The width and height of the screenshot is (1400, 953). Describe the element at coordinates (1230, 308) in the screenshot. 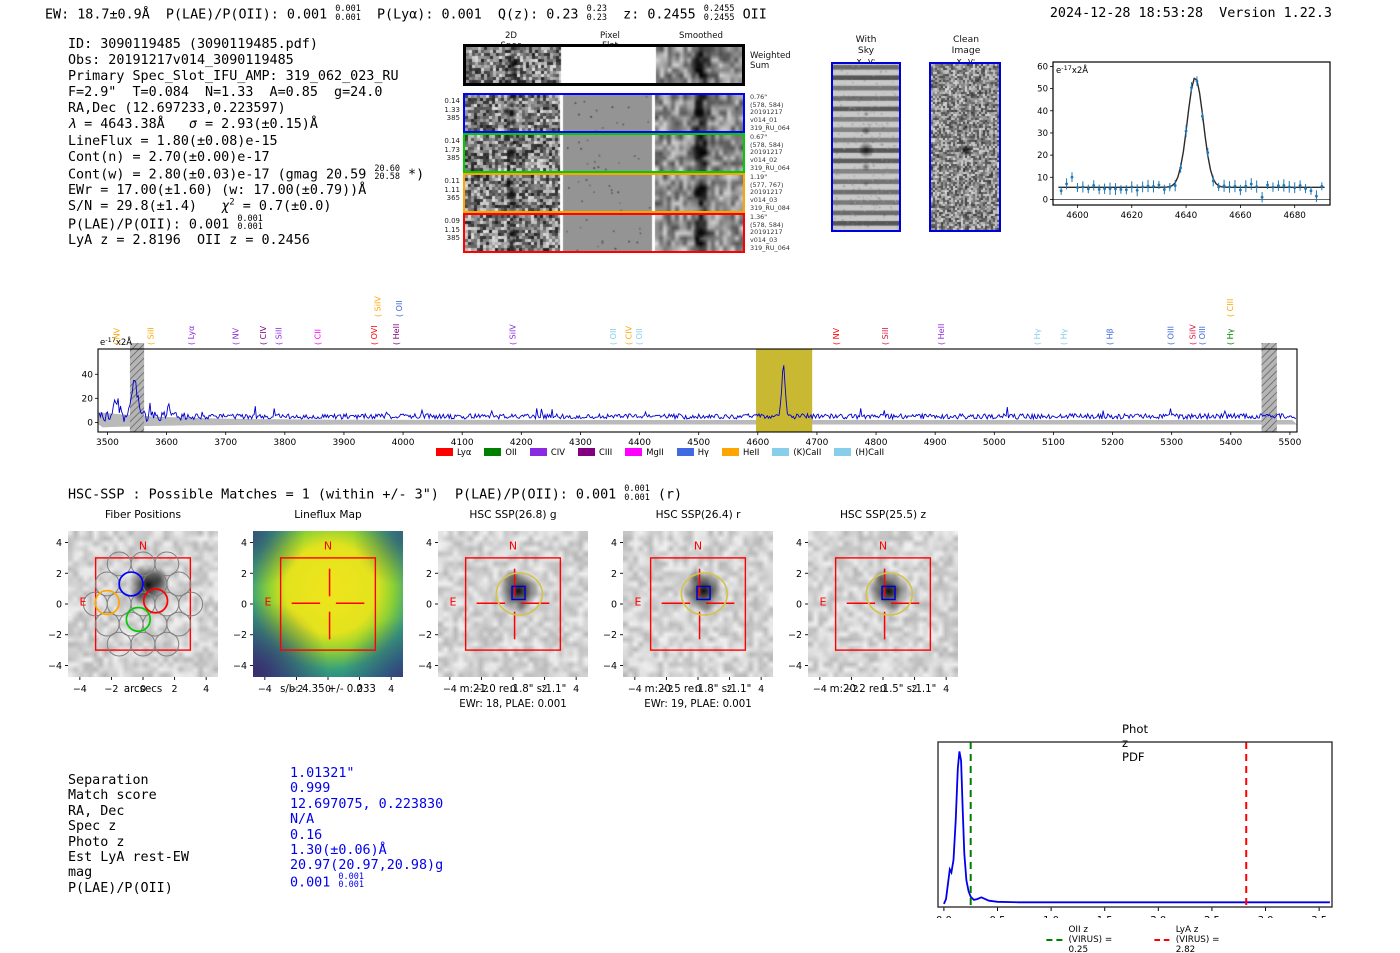

I see `line-label-CIII: ( CIII` at that location.